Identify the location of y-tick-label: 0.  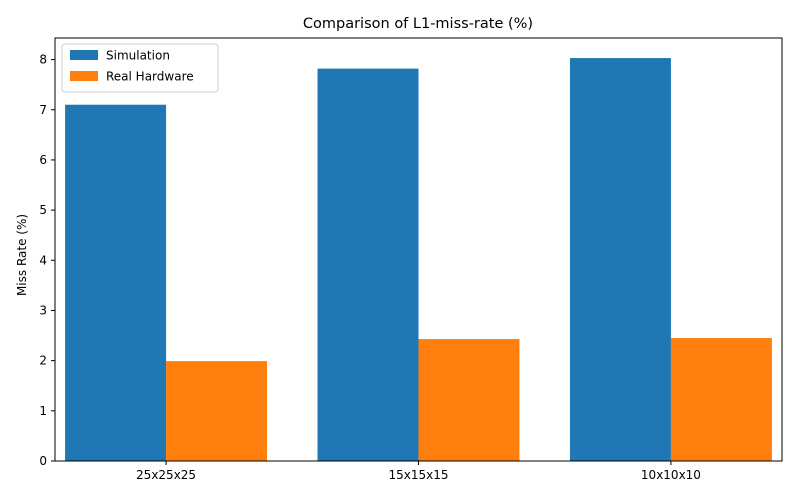
(43, 461).